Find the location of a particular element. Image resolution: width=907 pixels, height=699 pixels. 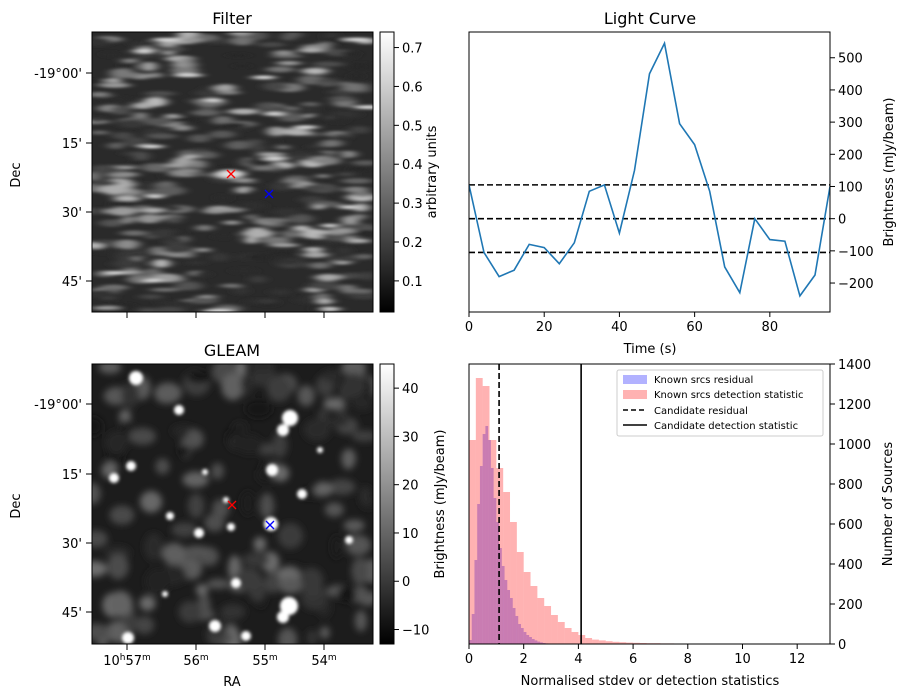

gleam-colorbar-ticks: −10 0 10 20 30 40 is located at coordinates (411, 510).